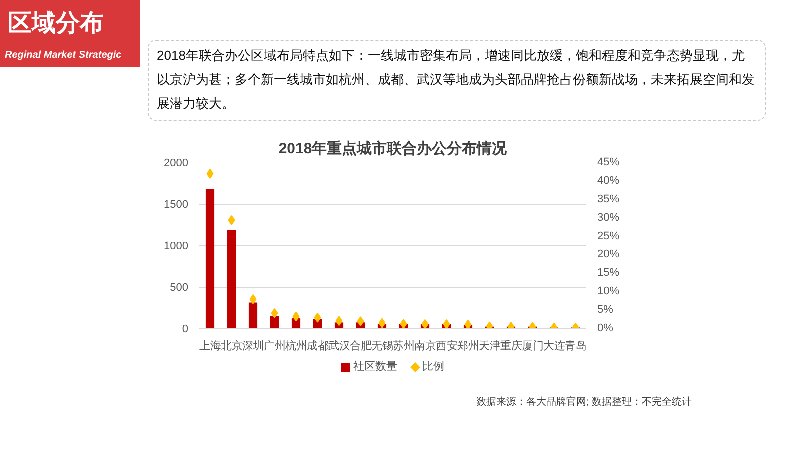 The image size is (800, 450). I want to click on text: Reginal Market Strategic, so click(70, 56).